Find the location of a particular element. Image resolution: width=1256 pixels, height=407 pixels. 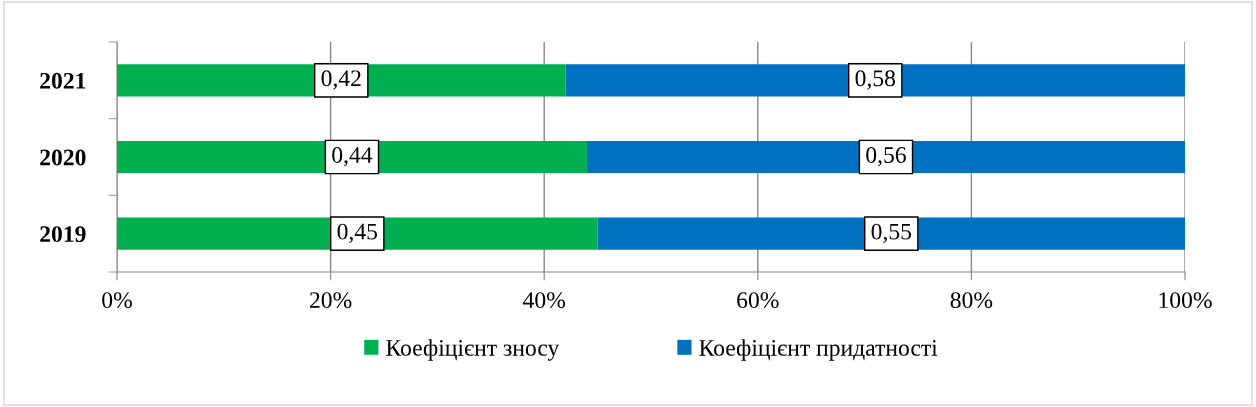

data-label: 0,44 is located at coordinates (352, 156).